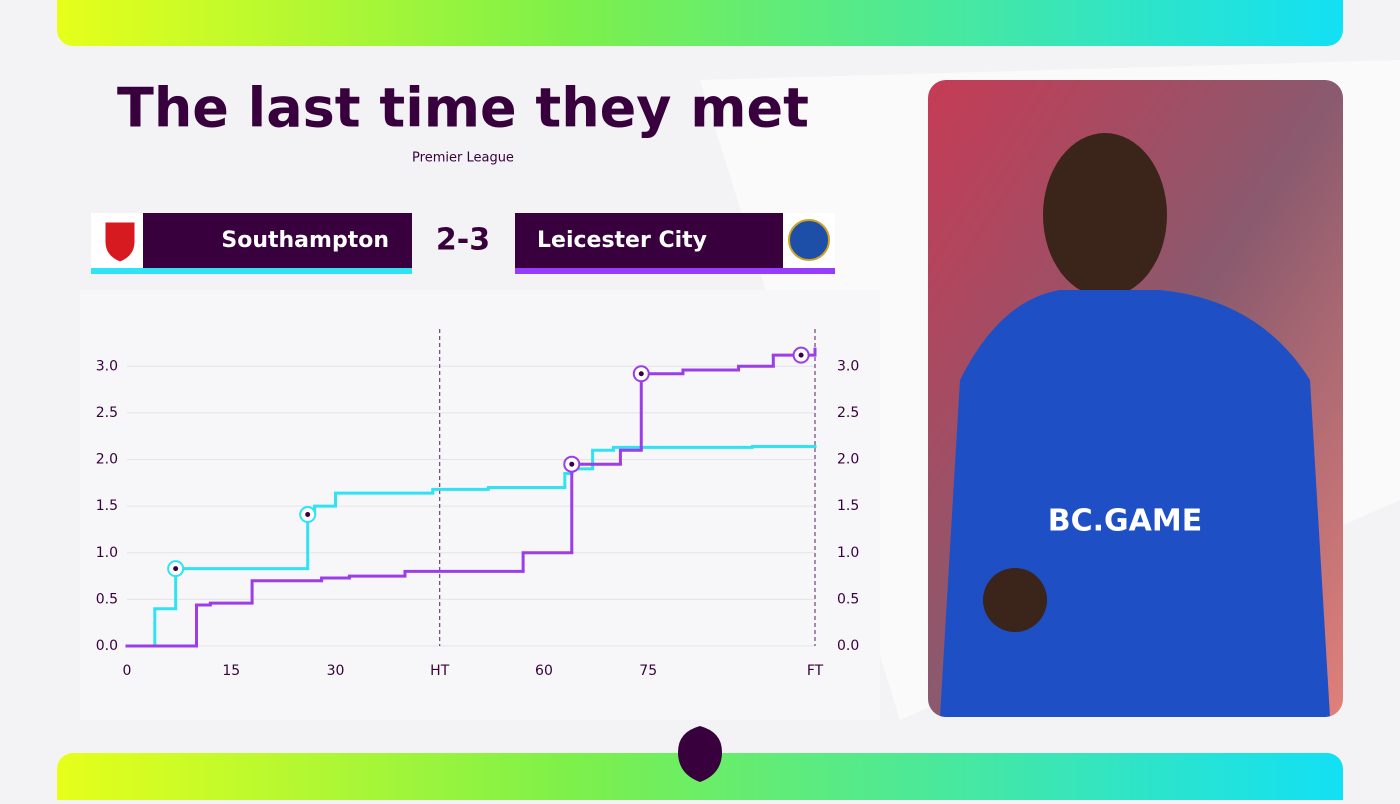  Describe the element at coordinates (463, 158) in the screenshot. I see `subtitle: Premier League` at that location.